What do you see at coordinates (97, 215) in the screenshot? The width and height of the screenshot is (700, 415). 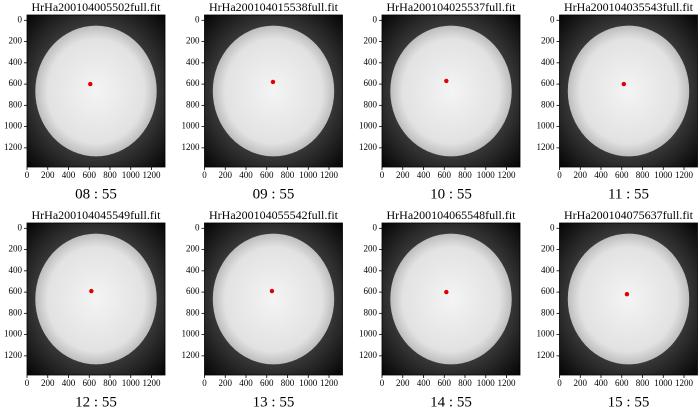 I see `panel-title: HrHa200104045549full.fit` at bounding box center [97, 215].